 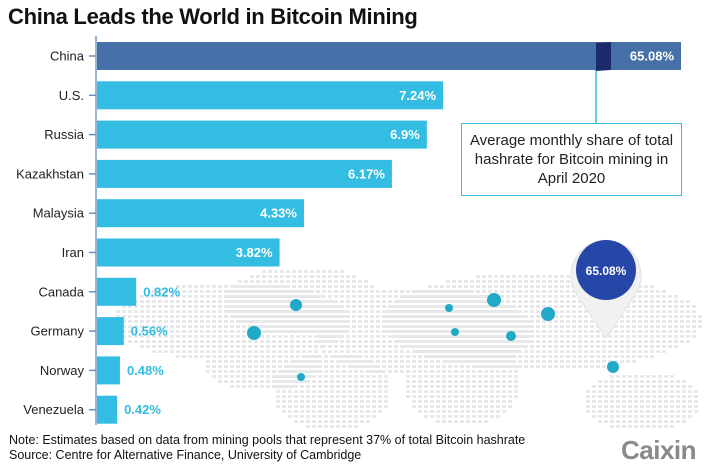 I want to click on bar-venezuela, so click(x=107, y=409).